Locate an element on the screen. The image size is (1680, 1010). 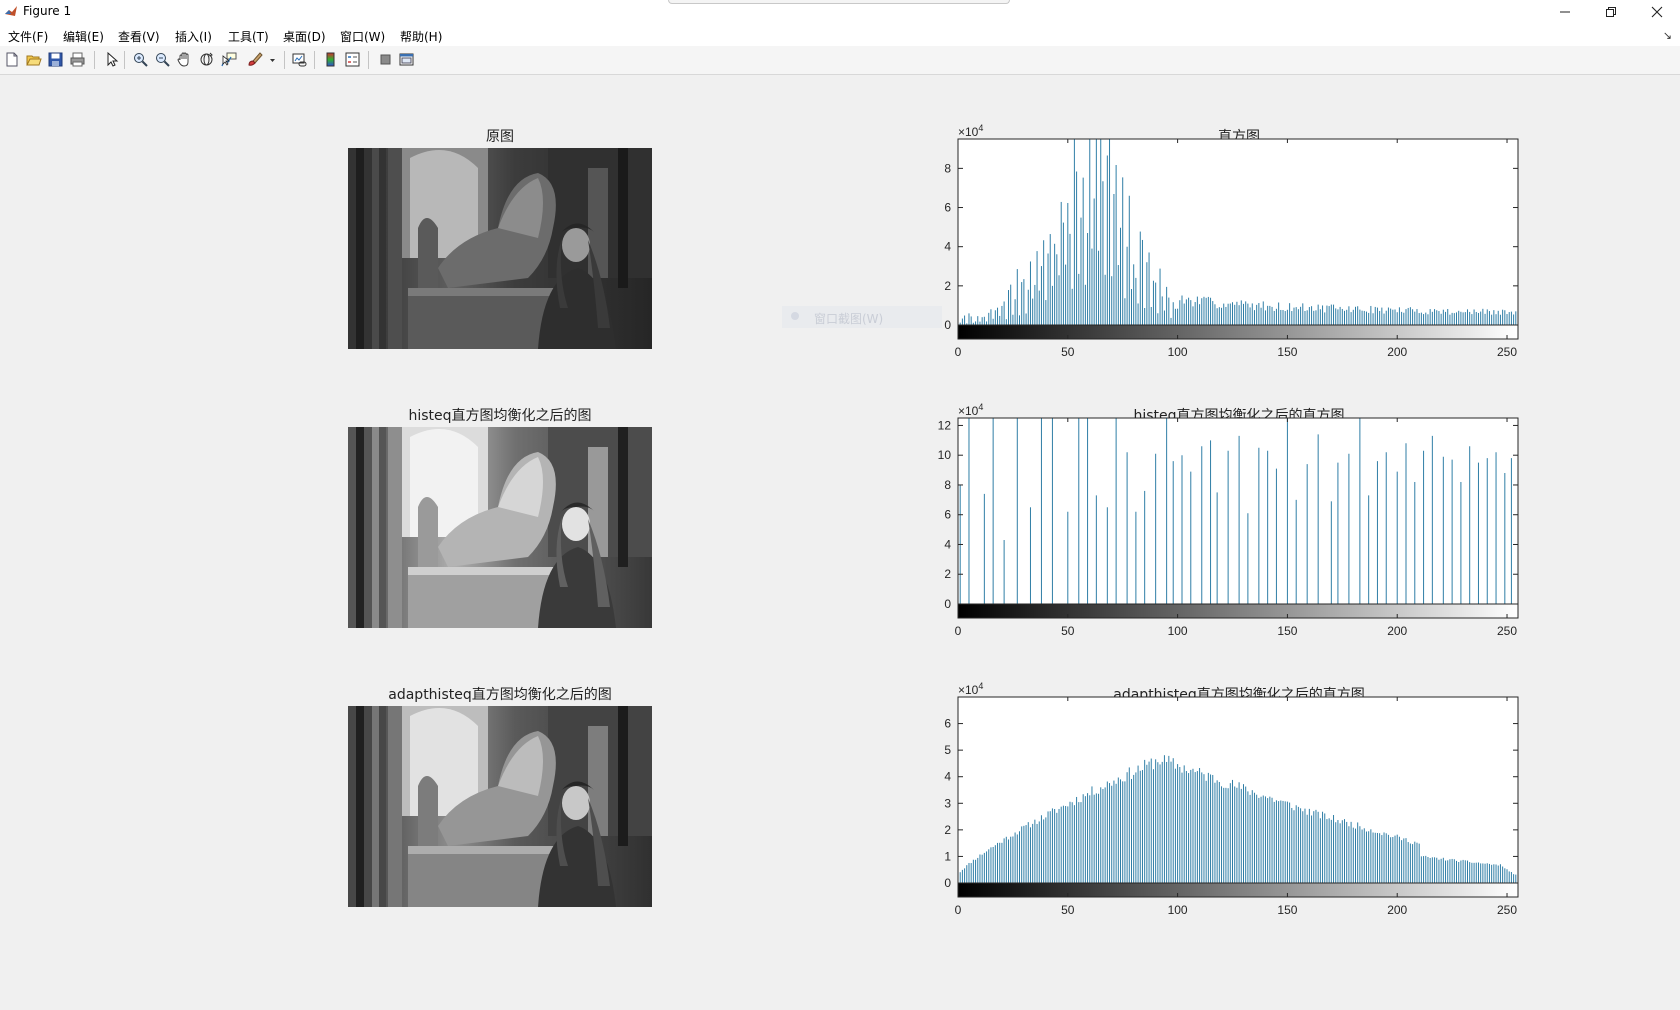
histogram-adapthisteq: 0 1 2 3 4 5 6 0 50 100 150 200 250 ×10⁴ is located at coordinates (1220, 811).